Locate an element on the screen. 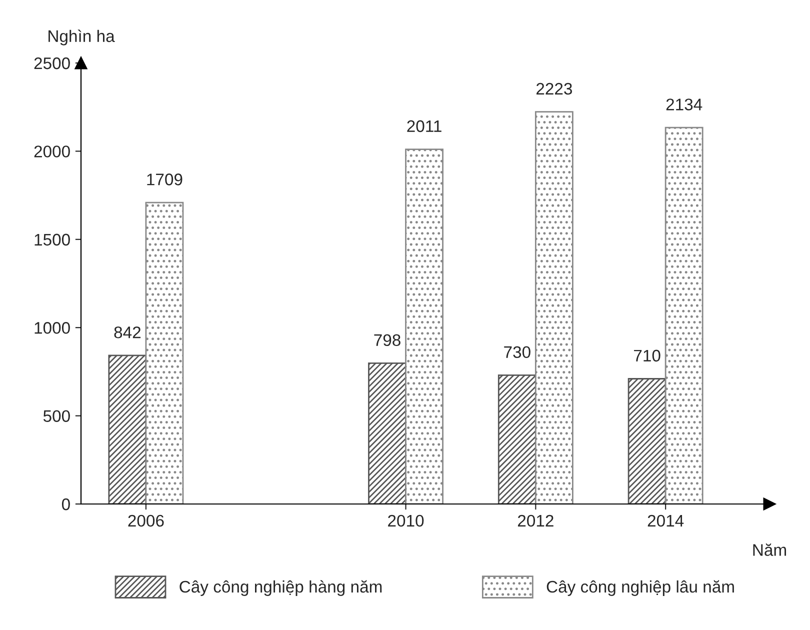  y-tick-label: 2500 is located at coordinates (52, 63).